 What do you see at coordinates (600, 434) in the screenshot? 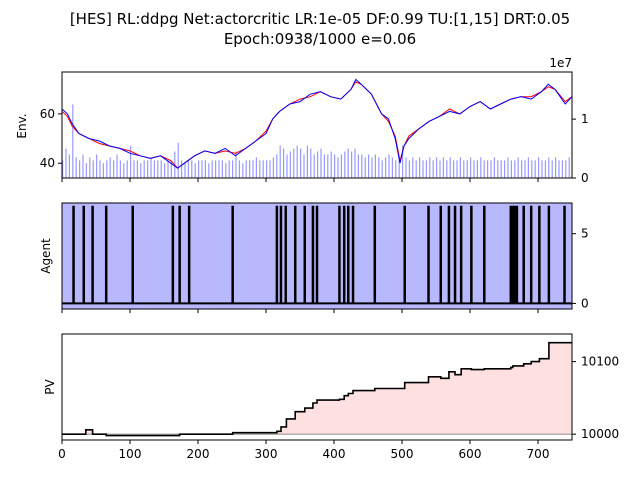
I see `right-y-tick-label: 10000` at bounding box center [600, 434].